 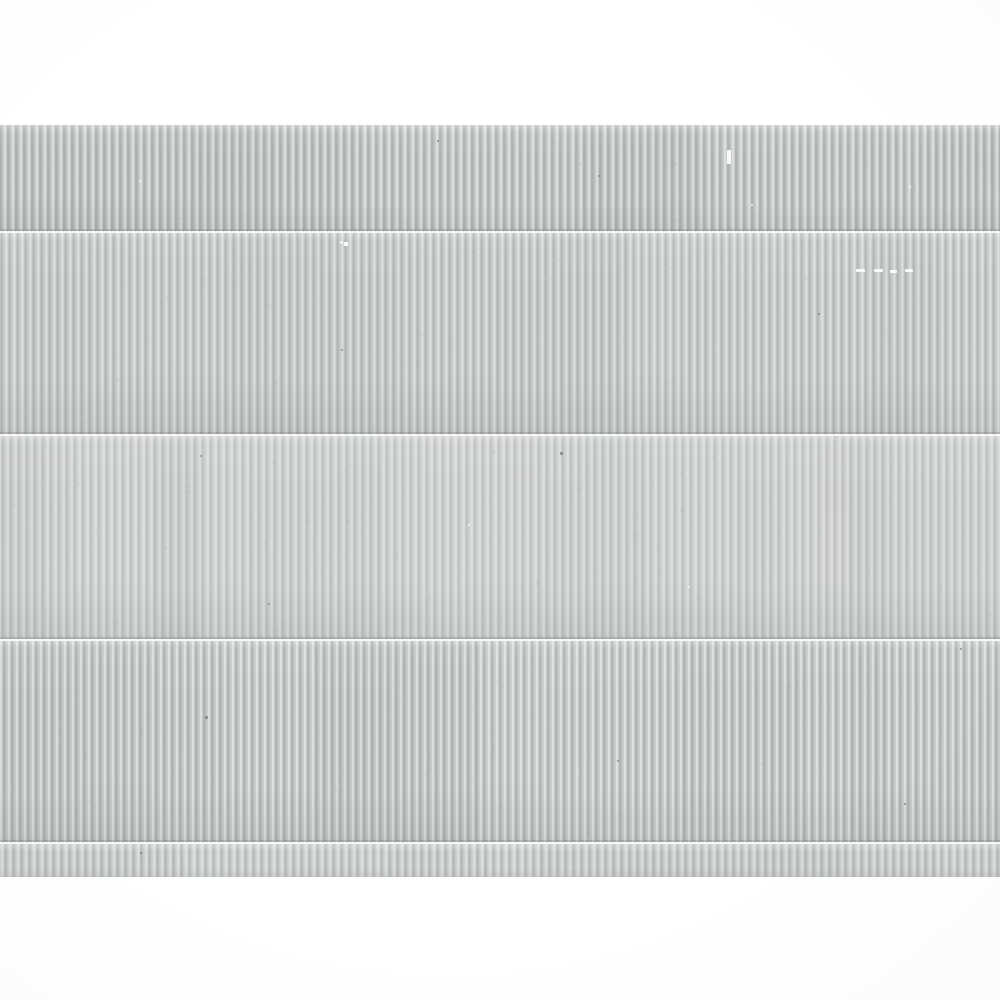 What do you see at coordinates (500, 938) in the screenshot?
I see `margin-bottom` at bounding box center [500, 938].